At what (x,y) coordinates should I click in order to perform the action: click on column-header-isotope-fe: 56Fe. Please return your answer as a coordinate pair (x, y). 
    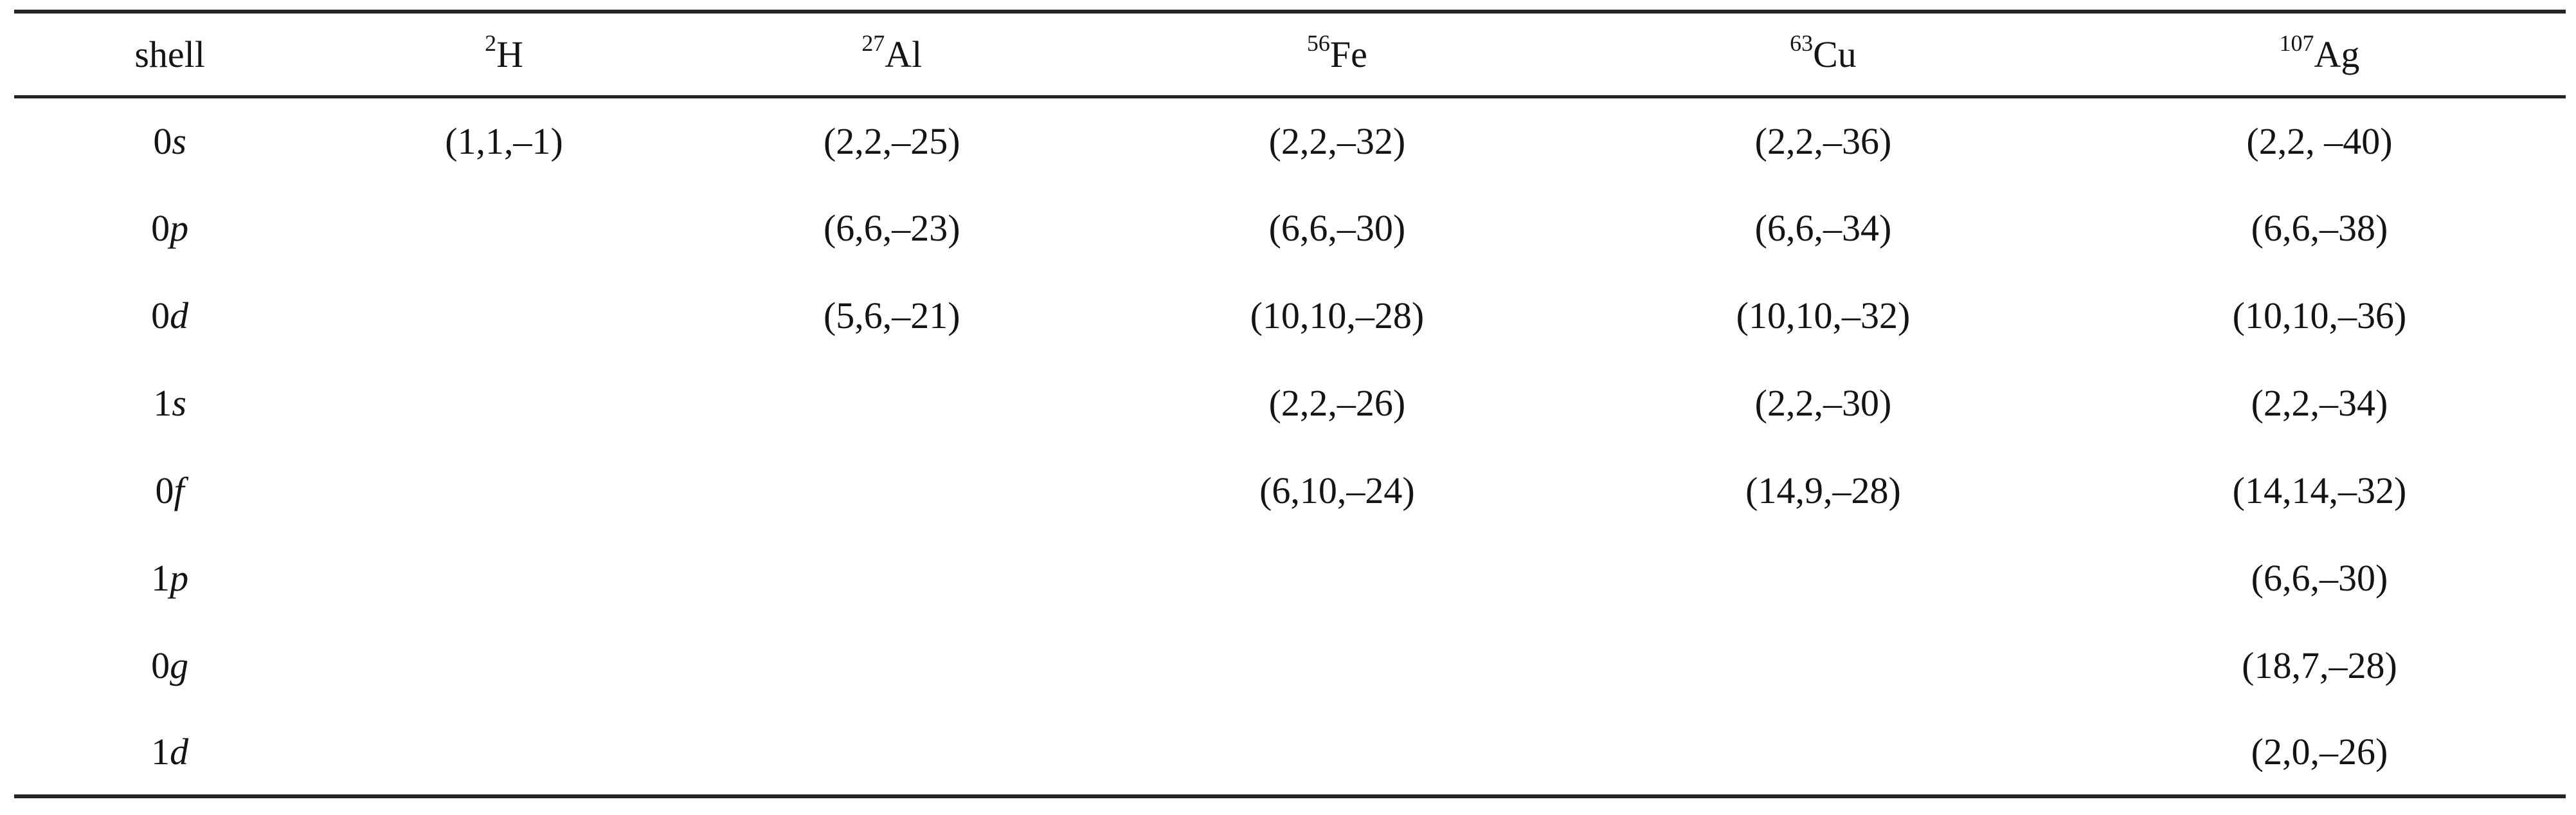
    Looking at the image, I should click on (1337, 54).